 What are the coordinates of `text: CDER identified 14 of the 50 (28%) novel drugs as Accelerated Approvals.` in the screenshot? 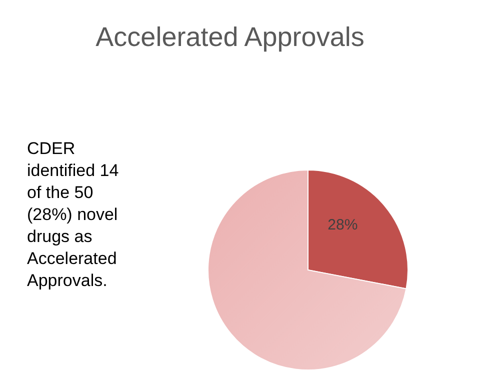 It's located at (73, 214).